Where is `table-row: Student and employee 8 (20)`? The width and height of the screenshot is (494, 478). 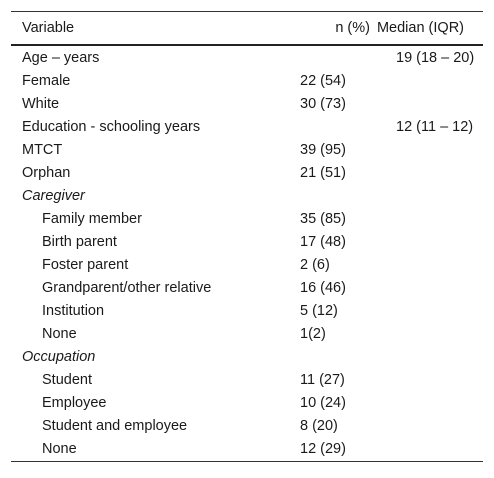
table-row: Student and employee 8 (20) is located at coordinates (247, 425).